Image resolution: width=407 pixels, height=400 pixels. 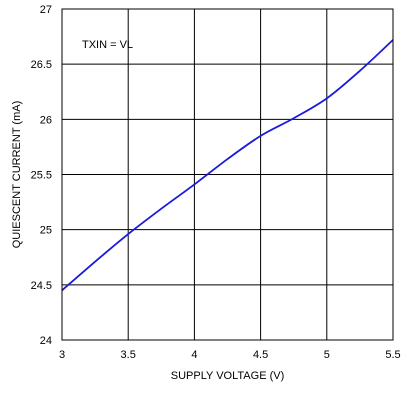 I want to click on y-tick-label: 24, so click(x=46, y=341).